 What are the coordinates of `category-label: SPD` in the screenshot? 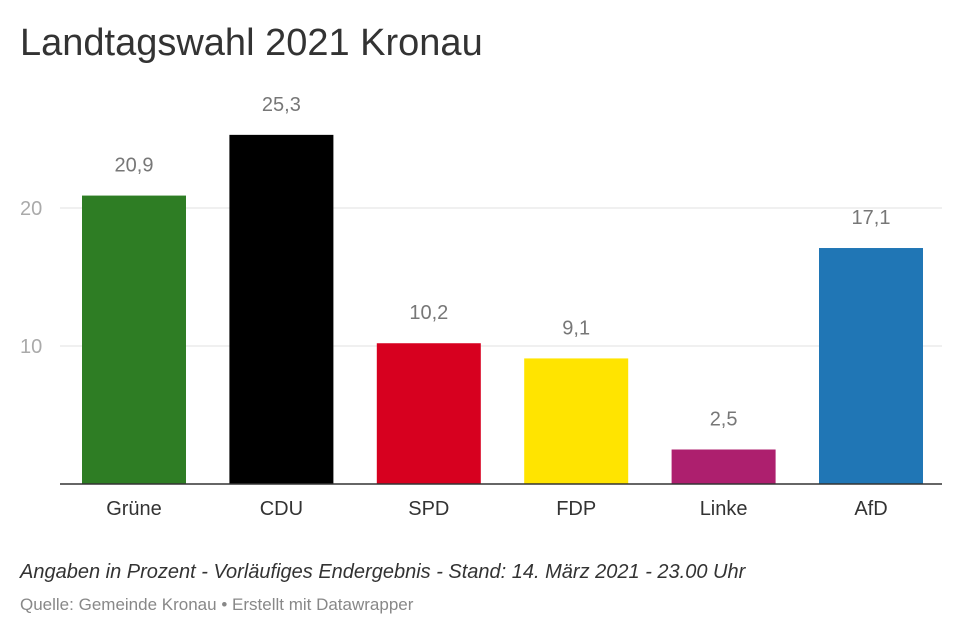 It's located at (428, 509).